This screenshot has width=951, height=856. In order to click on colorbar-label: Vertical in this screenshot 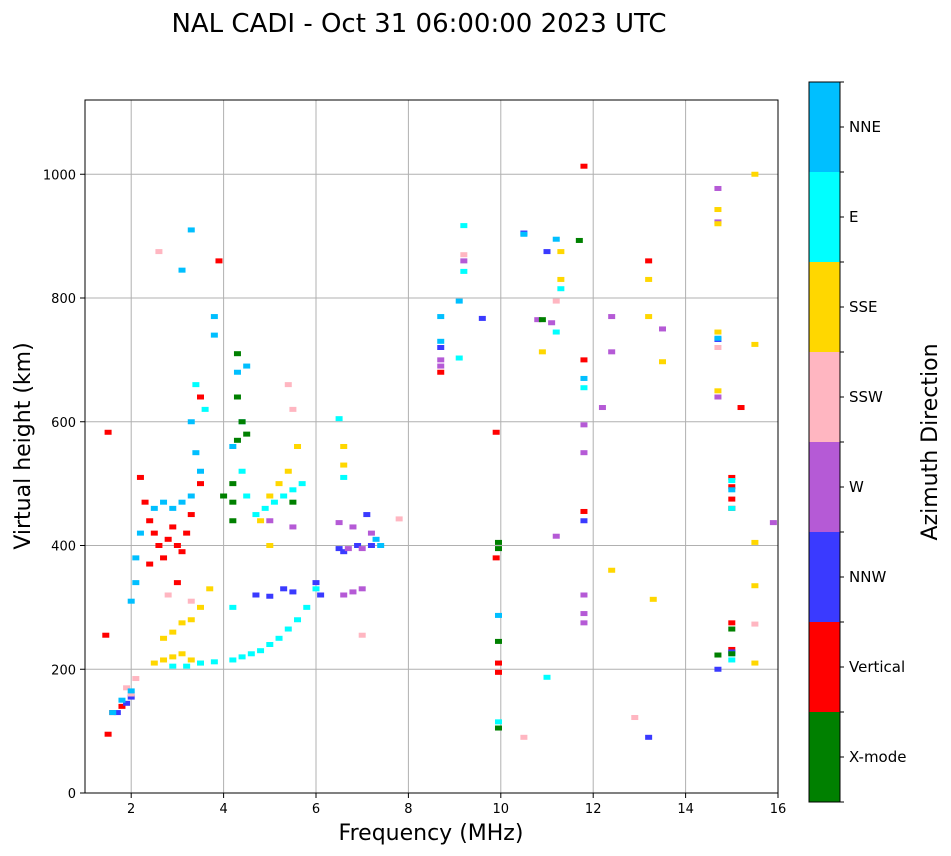, I will do `click(877, 667)`.